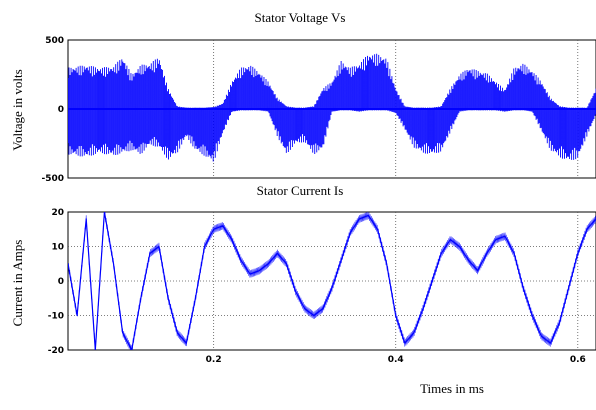 The width and height of the screenshot is (596, 410). Describe the element at coordinates (17, 109) in the screenshot. I see `voltage-y-axis-label: Voltage in volts` at that location.